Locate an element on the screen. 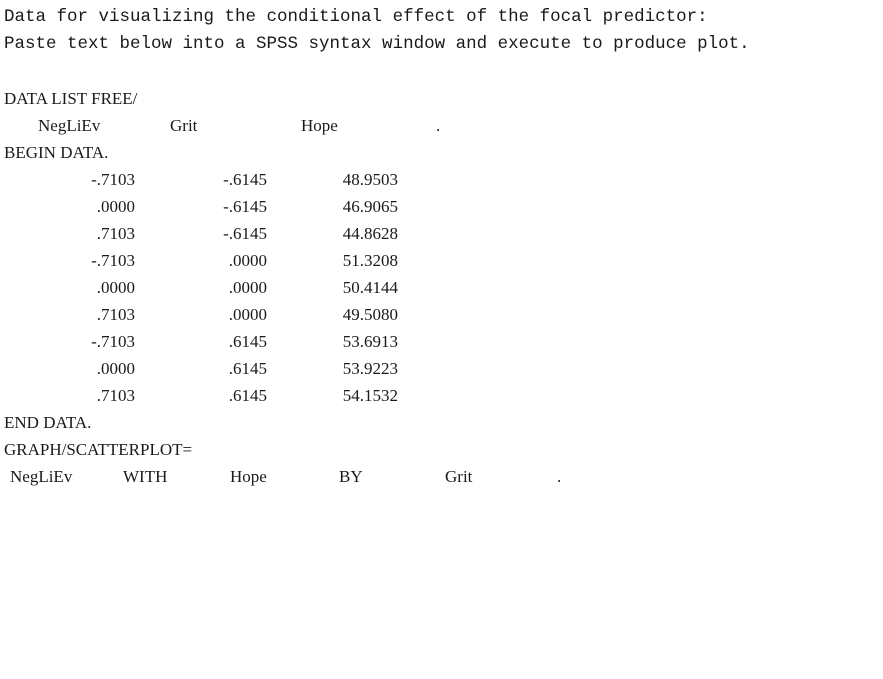 This screenshot has height=679, width=883. data-cell-hope: 51.3208 is located at coordinates (370, 260).